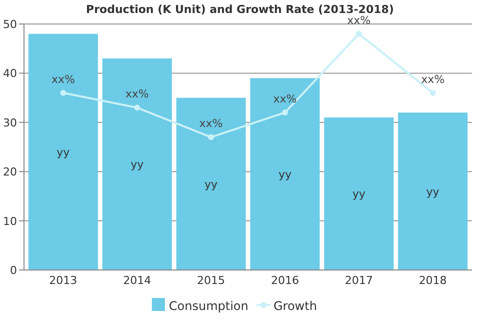  I want to click on legend-label: Growth, so click(295, 306).